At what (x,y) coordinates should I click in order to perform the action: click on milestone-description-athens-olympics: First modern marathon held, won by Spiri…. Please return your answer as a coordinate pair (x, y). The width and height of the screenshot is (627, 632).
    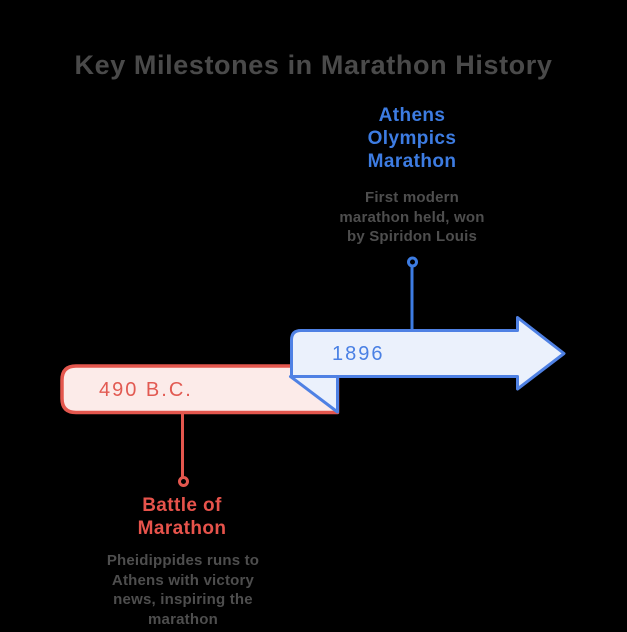
    Looking at the image, I should click on (412, 217).